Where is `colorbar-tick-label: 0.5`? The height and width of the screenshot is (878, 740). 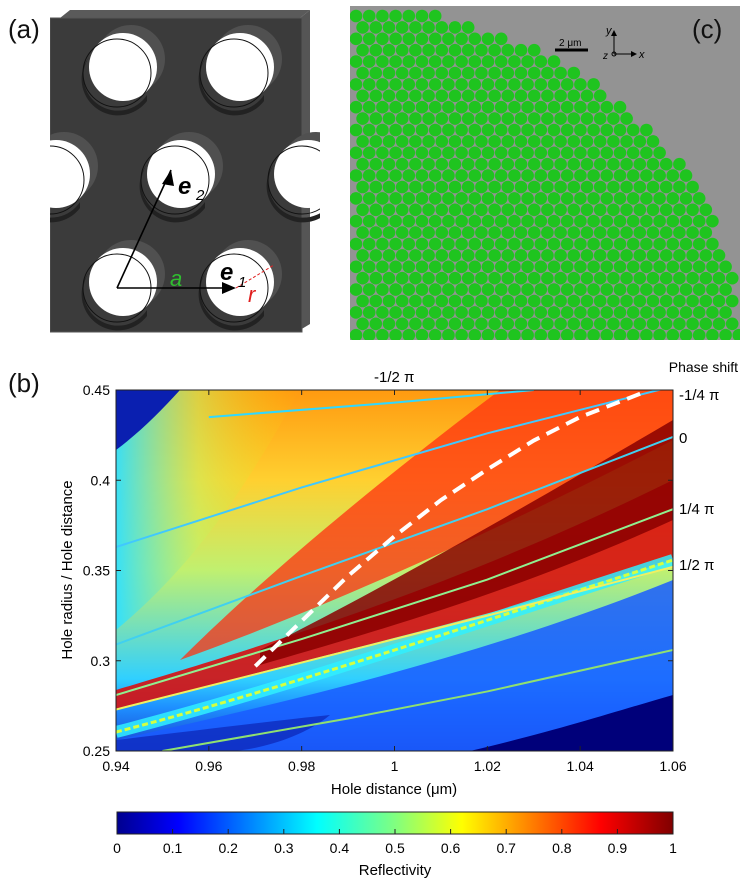
colorbar-tick-label: 0.5 is located at coordinates (395, 848).